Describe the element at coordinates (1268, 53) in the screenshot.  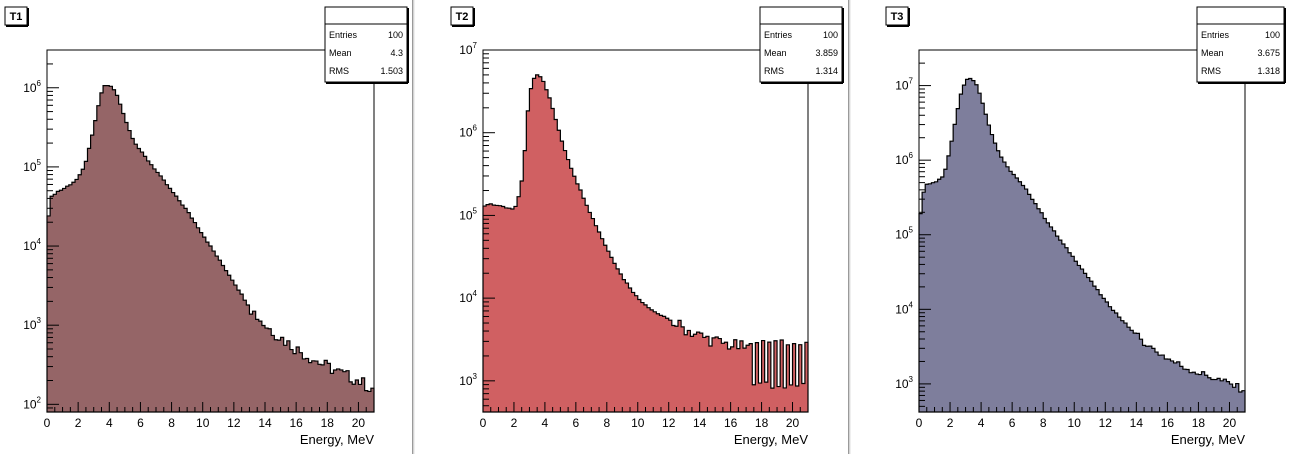
I see `stats-value: 3.675` at that location.